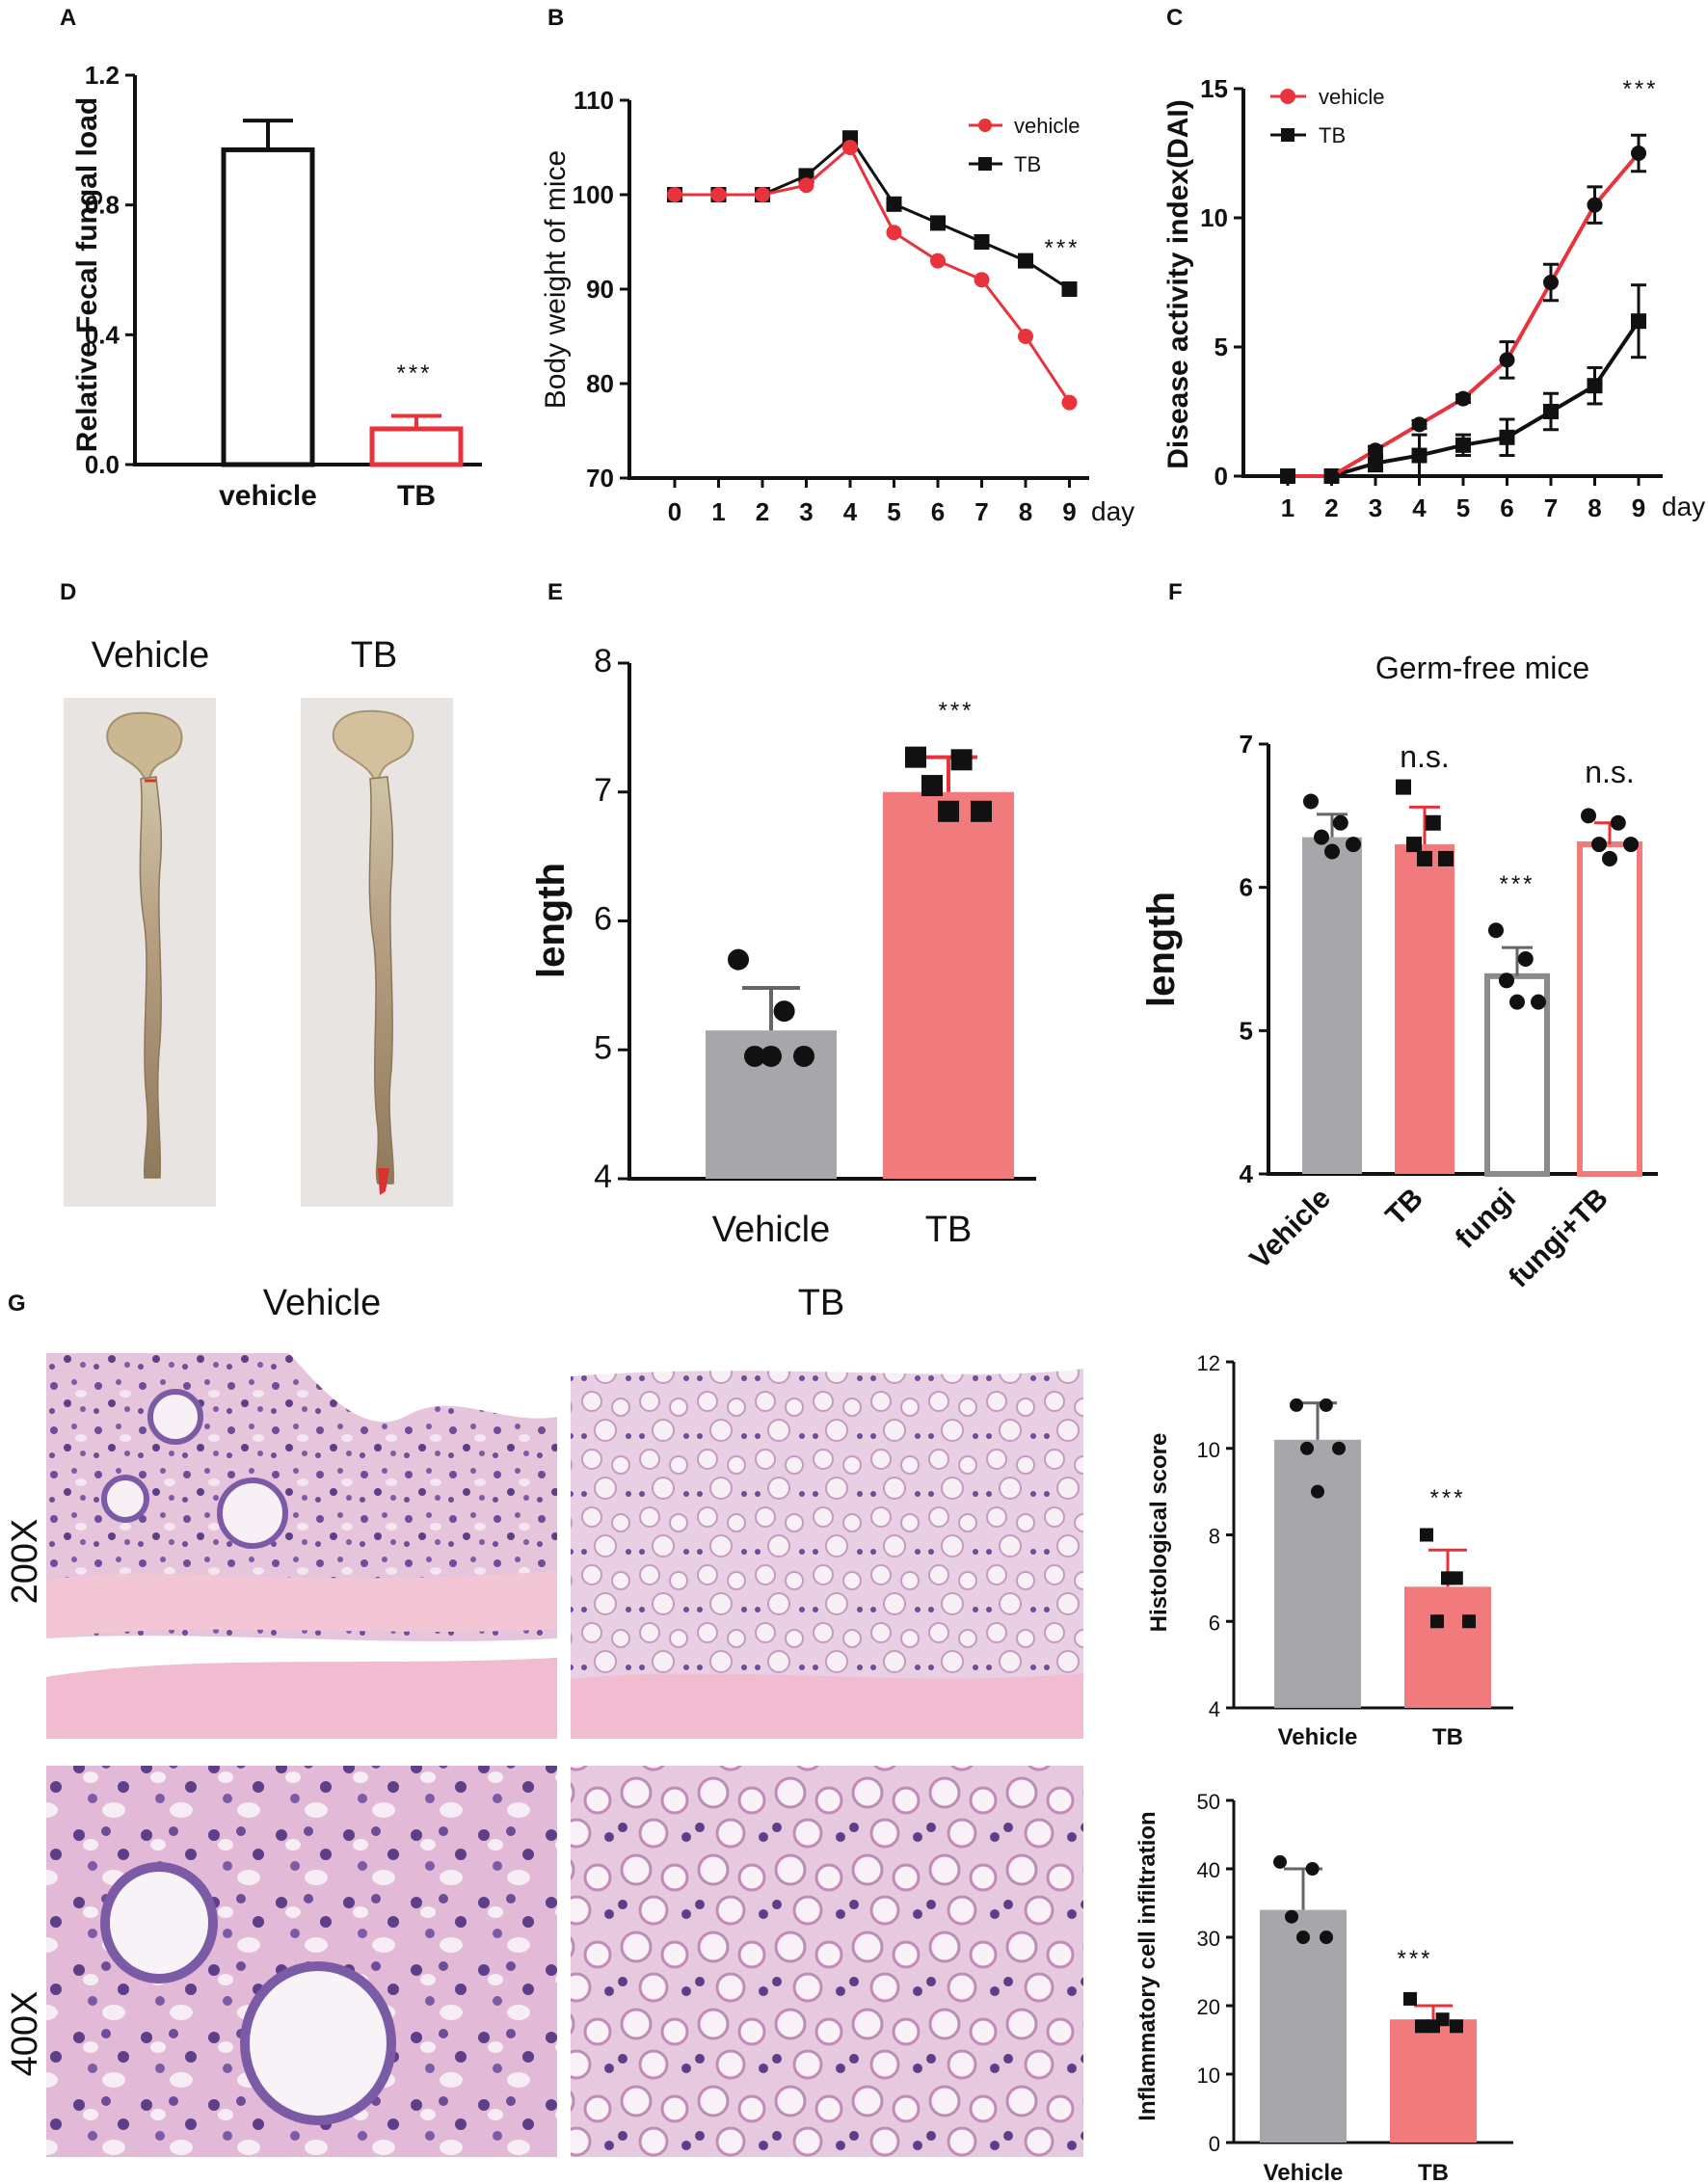  Describe the element at coordinates (102, 335) in the screenshot. I see `y-tick-label: 0.4` at that location.